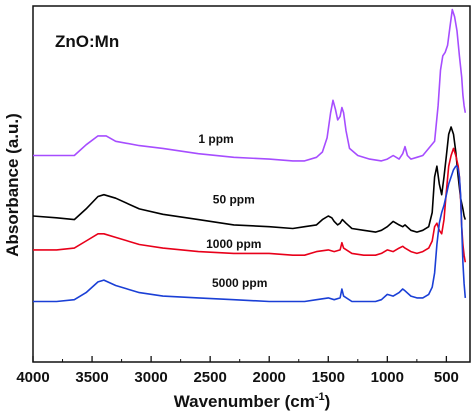 The width and height of the screenshot is (474, 416). I want to click on x-tick-label: 2500, so click(209, 377).